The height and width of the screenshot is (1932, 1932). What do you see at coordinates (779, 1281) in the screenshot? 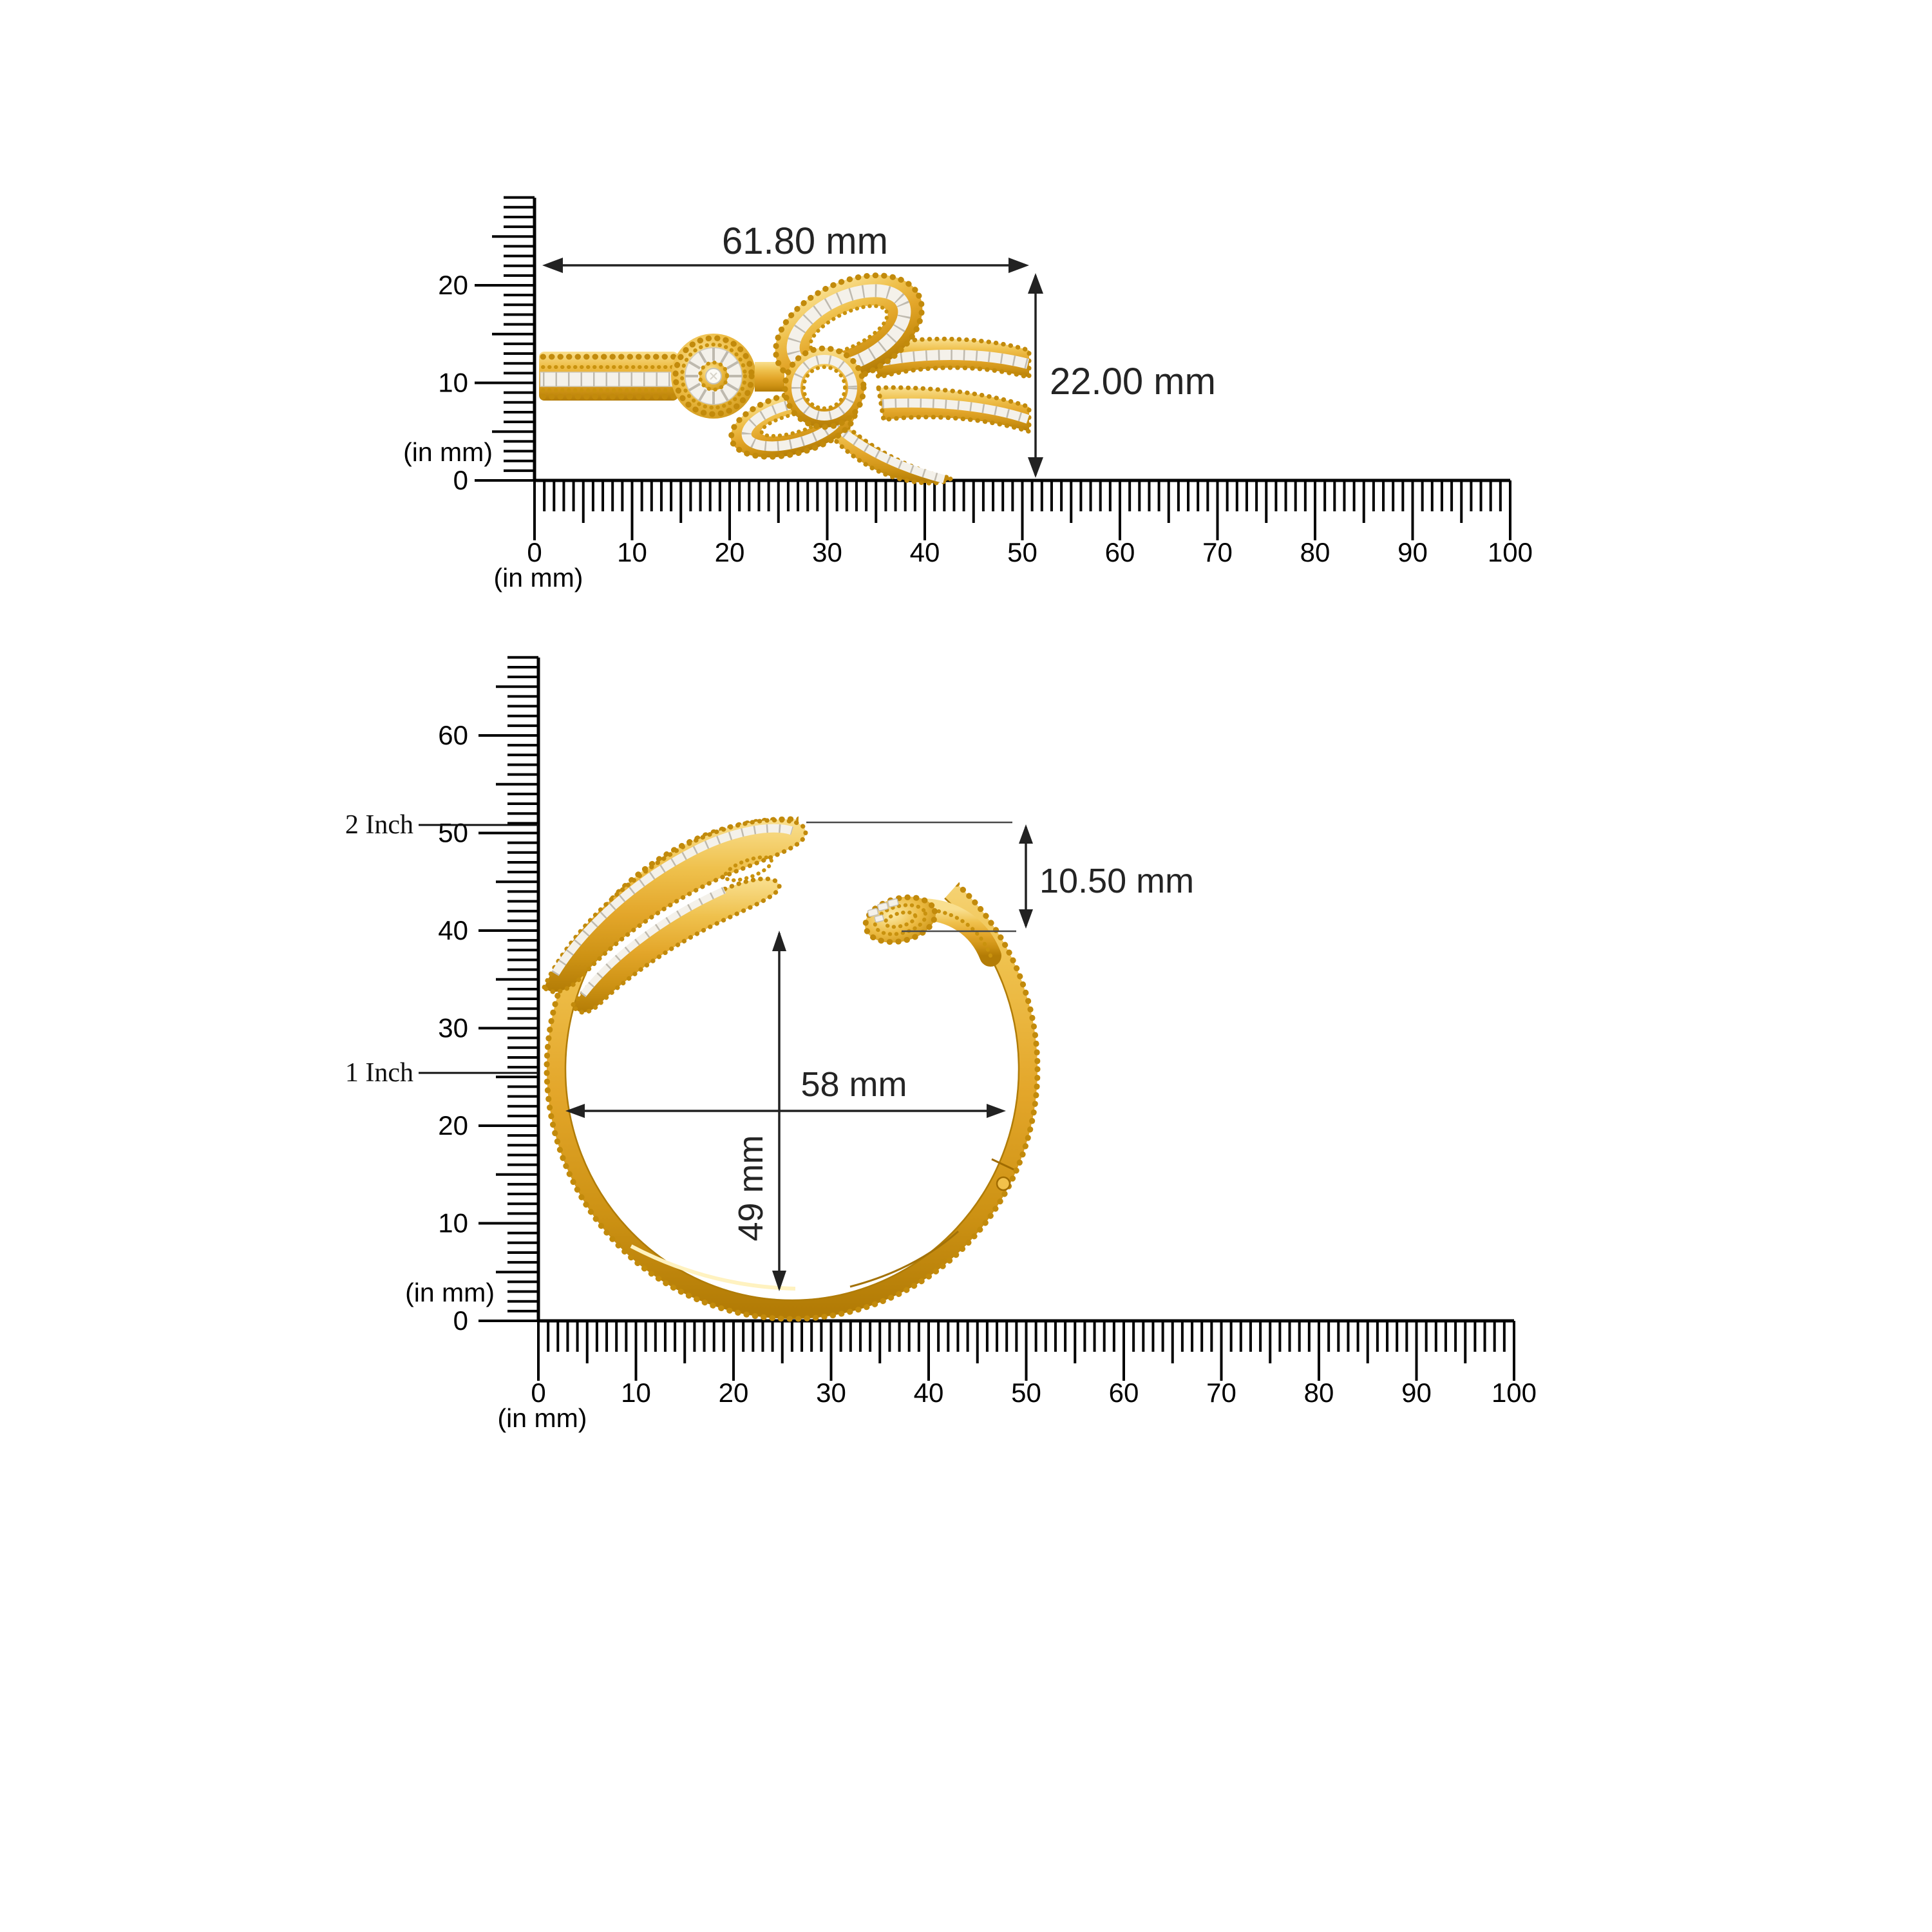
I see `inner-height-arrowhead-bottom` at bounding box center [779, 1281].